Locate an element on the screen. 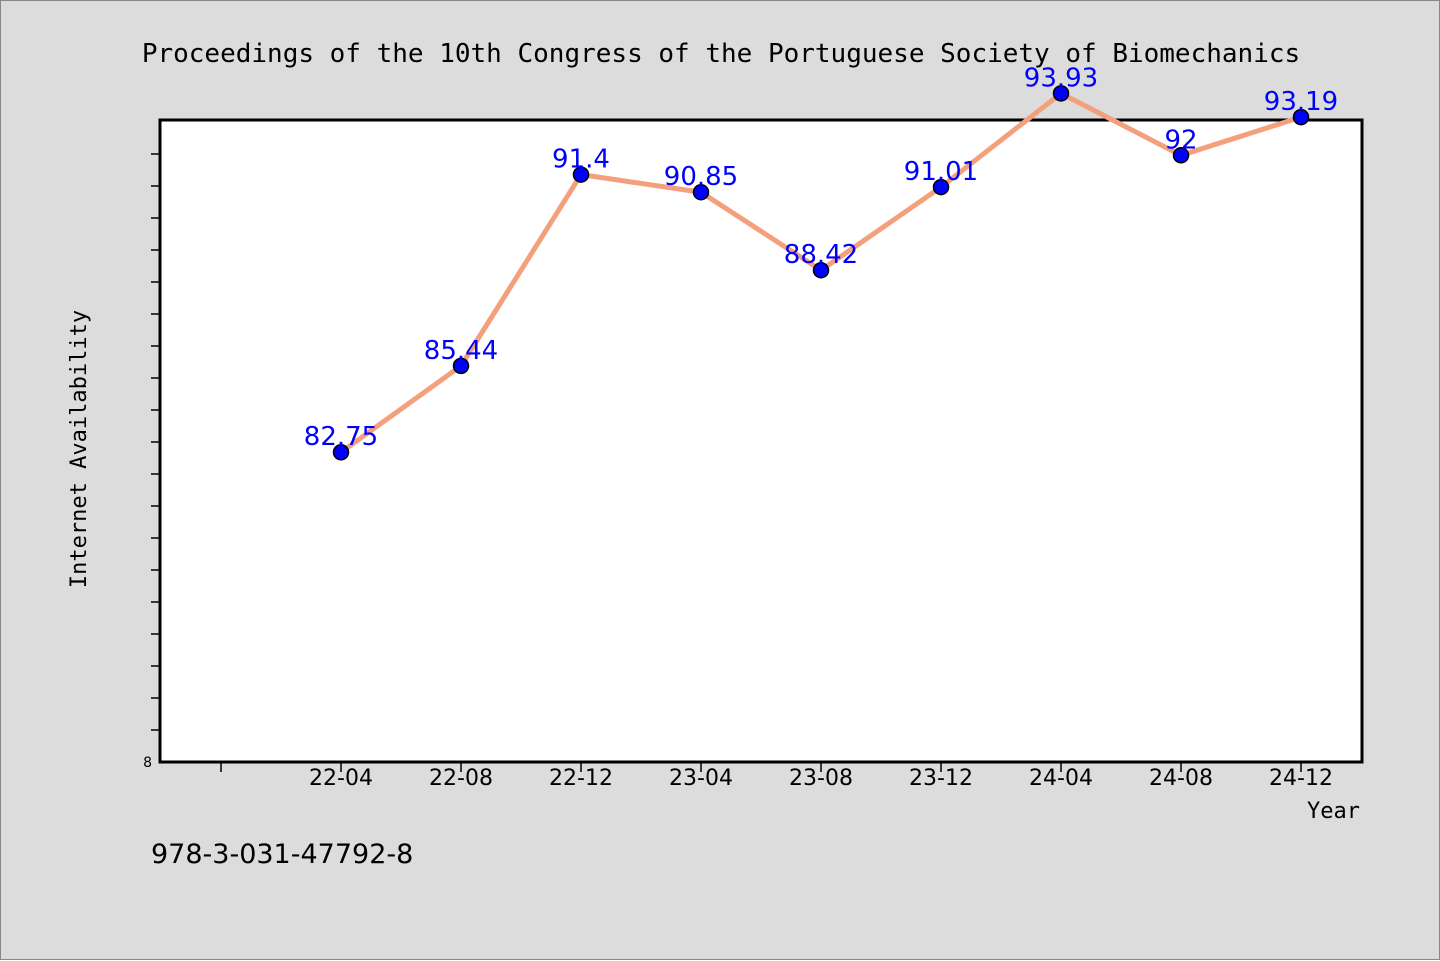 Image resolution: width=1440 pixels, height=961 pixels. y-tick-label: 8 is located at coordinates (147, 763).